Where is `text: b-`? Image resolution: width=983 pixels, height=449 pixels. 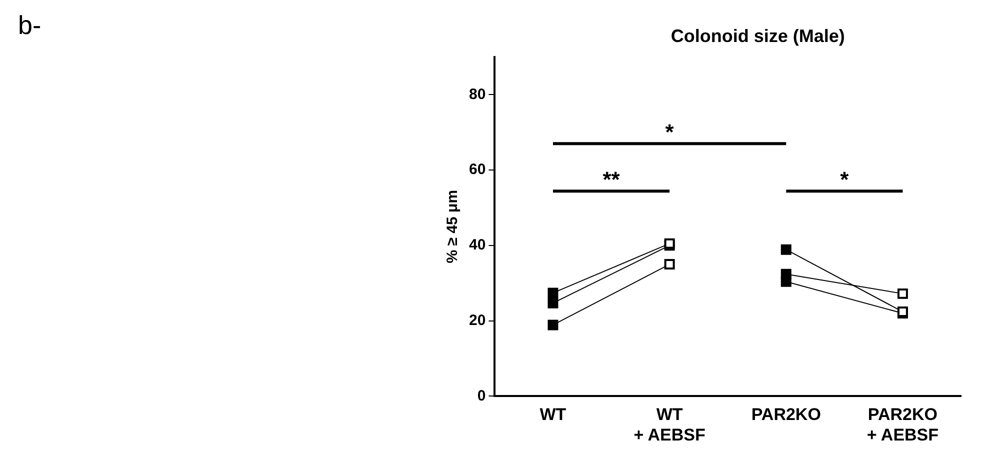 text: b- is located at coordinates (30, 25).